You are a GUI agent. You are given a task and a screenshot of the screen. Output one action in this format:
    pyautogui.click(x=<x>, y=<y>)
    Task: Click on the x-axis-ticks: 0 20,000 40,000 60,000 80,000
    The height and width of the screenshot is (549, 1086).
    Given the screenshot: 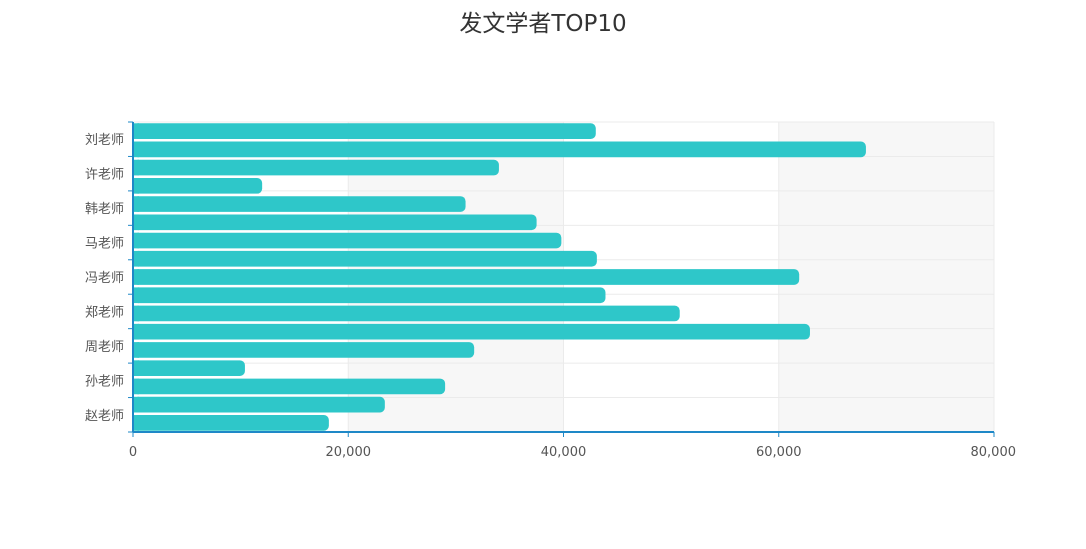 What is the action you would take?
    pyautogui.click(x=572, y=446)
    